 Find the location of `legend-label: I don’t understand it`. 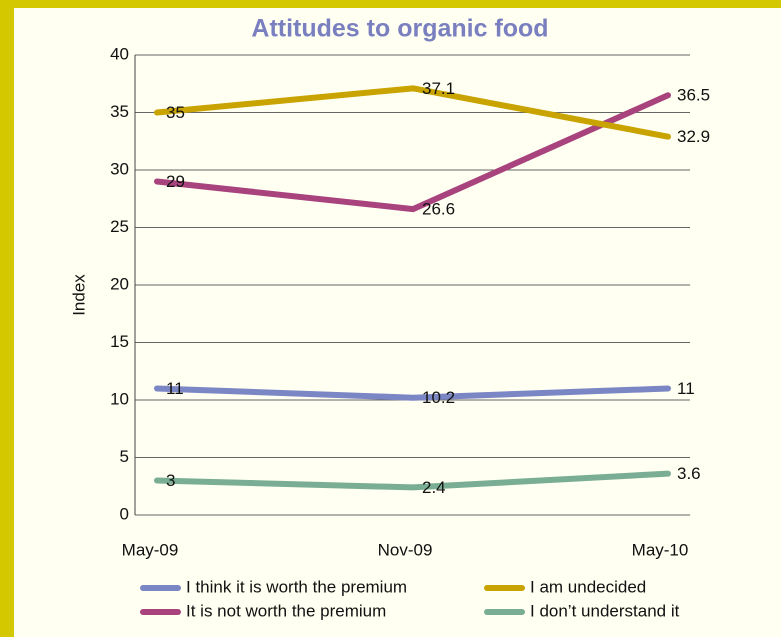

legend-label: I don’t understand it is located at coordinates (605, 610).